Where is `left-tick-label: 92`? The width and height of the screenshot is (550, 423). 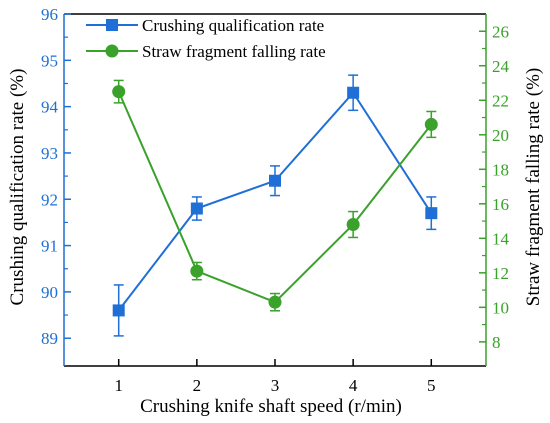
left-tick-label: 92 is located at coordinates (49, 199).